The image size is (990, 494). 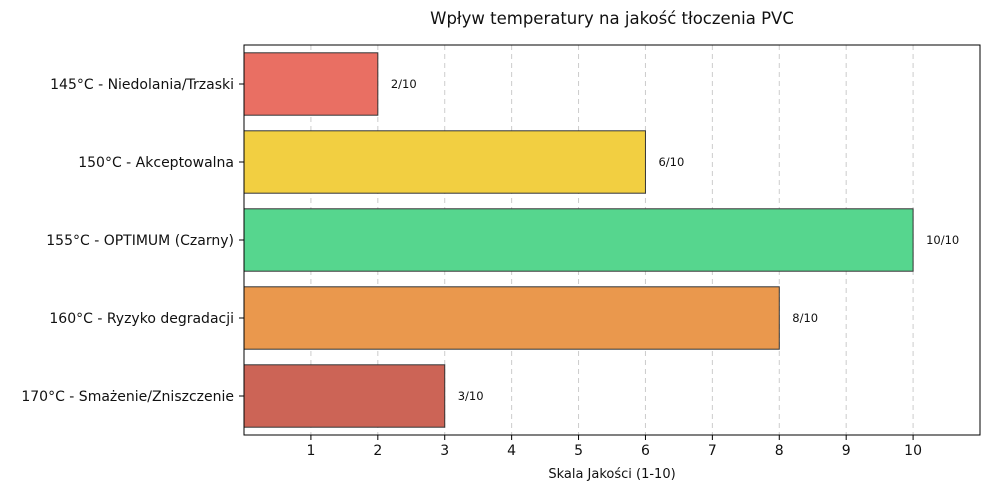 What do you see at coordinates (913, 451) in the screenshot?
I see `x-tick-label: 10` at bounding box center [913, 451].